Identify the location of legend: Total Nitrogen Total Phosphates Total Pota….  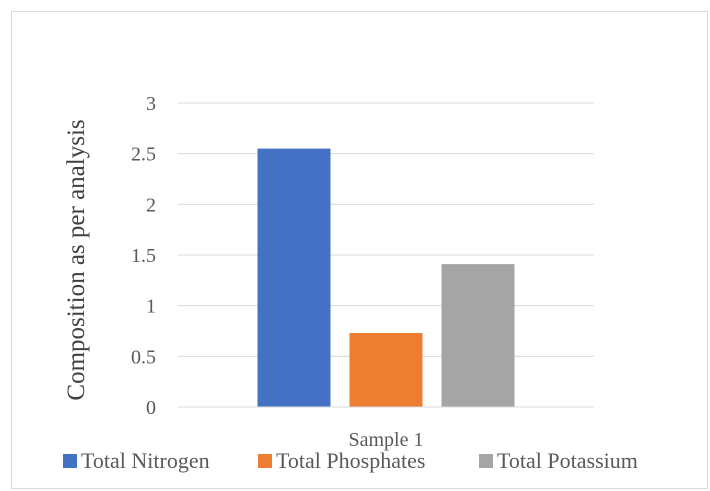
(350, 460).